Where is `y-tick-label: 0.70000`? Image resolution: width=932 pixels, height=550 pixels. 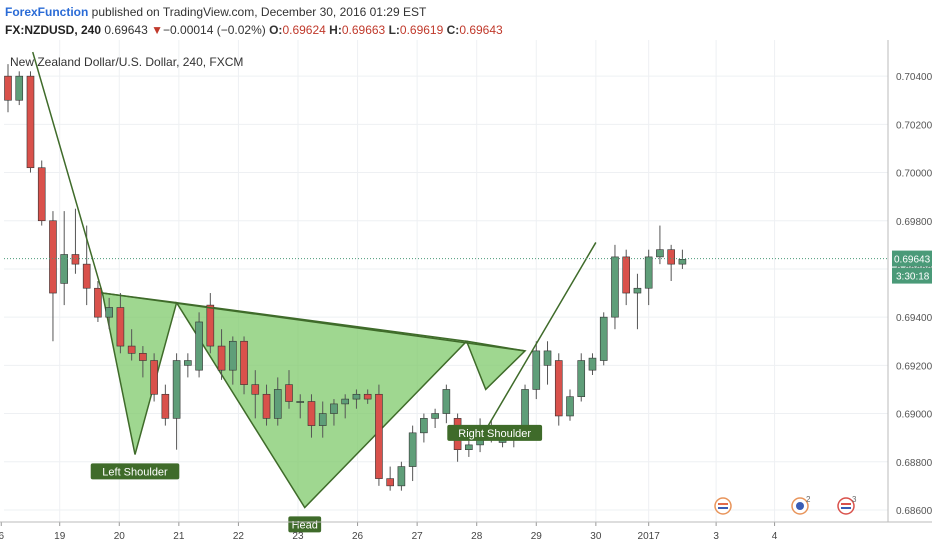
y-tick-label: 0.70000 is located at coordinates (914, 174).